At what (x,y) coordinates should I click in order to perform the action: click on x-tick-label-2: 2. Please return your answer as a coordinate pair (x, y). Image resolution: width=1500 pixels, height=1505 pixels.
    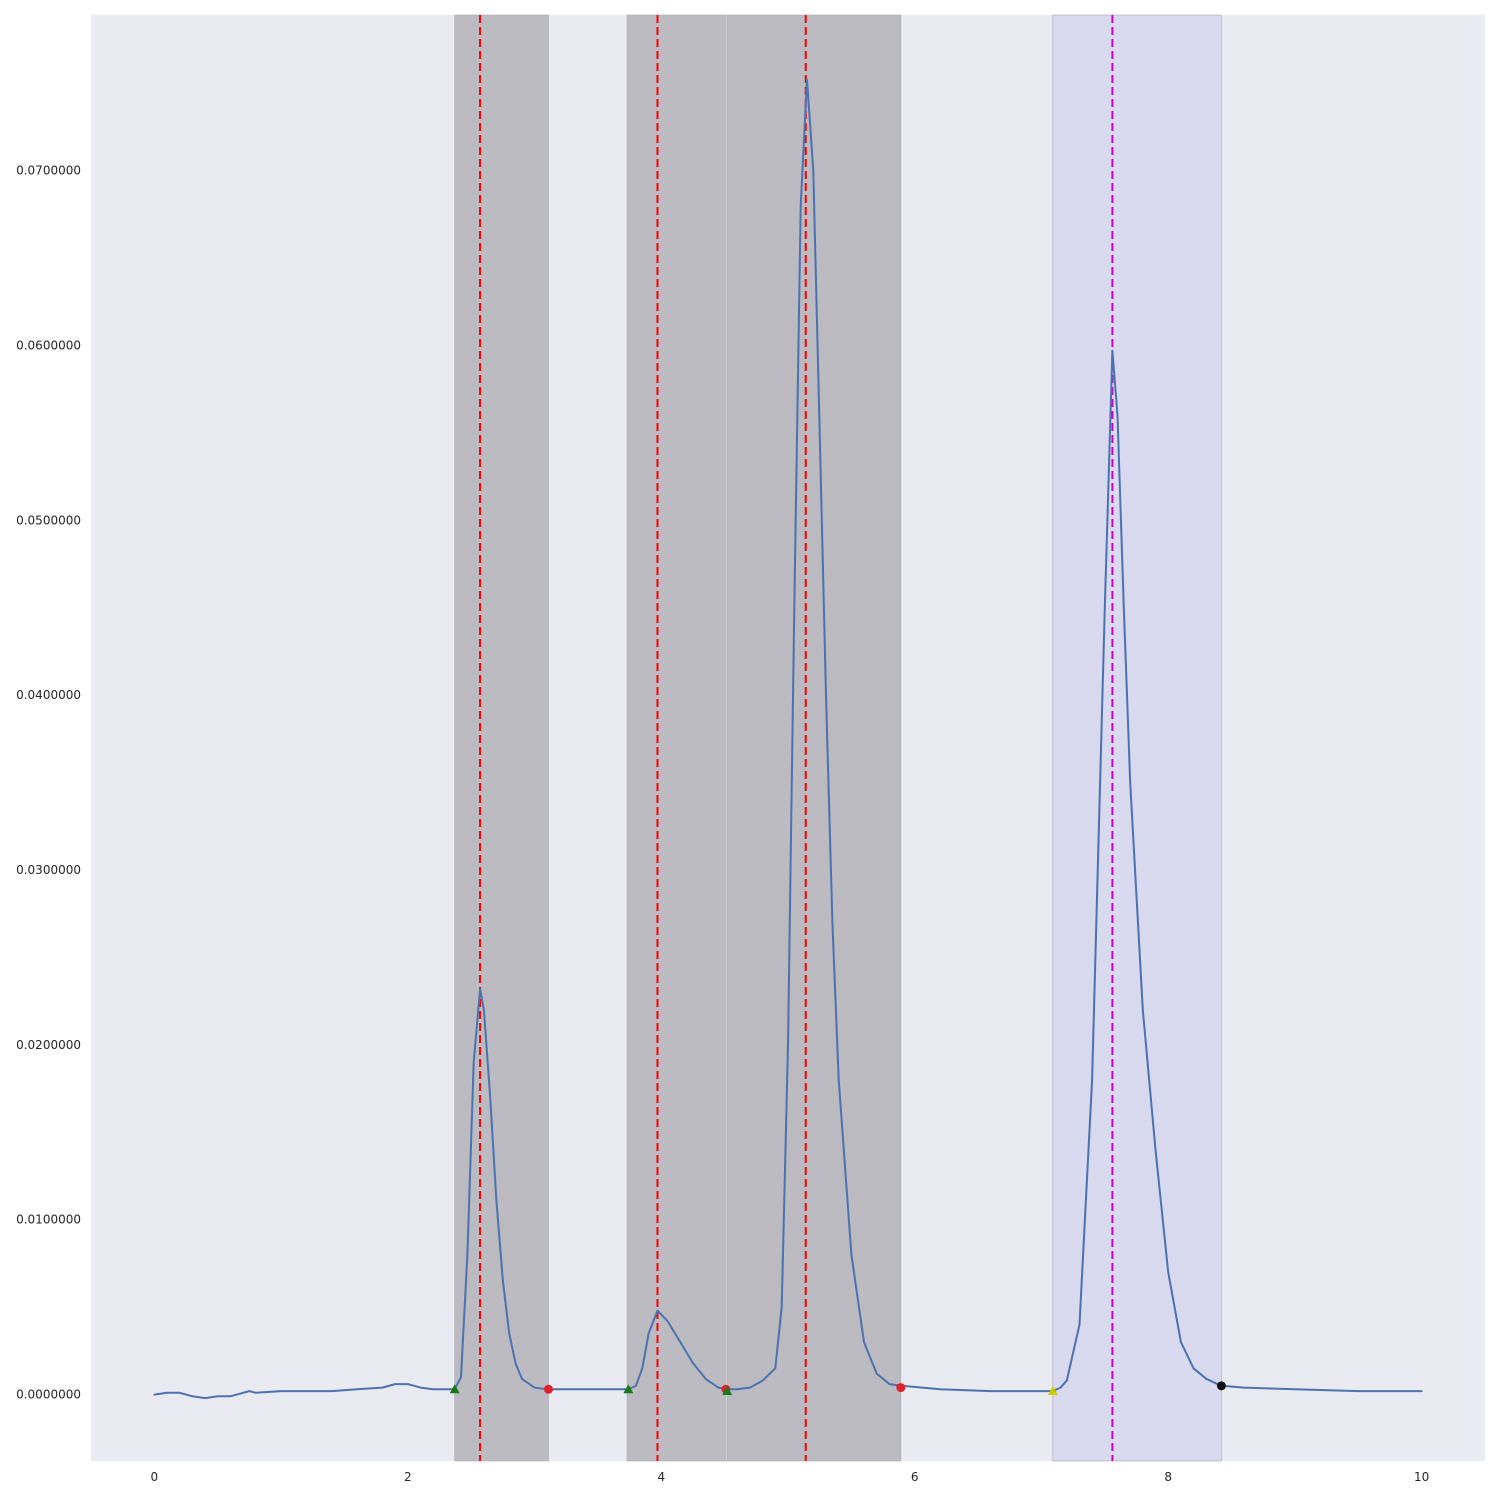
    Looking at the image, I should click on (408, 1477).